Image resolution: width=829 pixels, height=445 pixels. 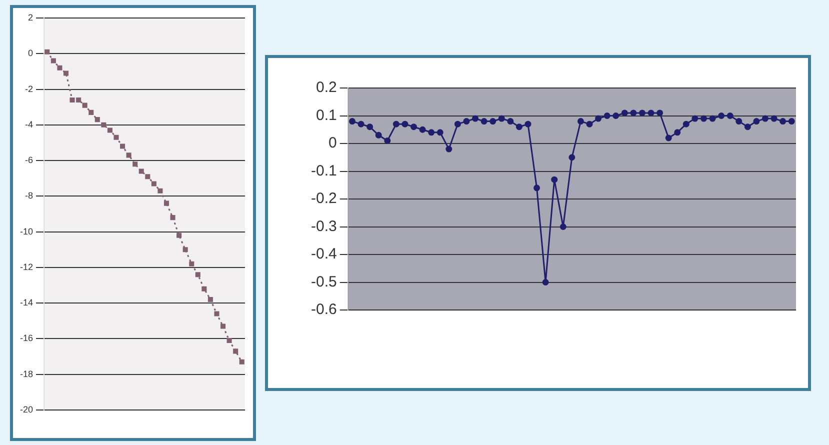 What do you see at coordinates (29, 160) in the screenshot?
I see `y-tick-label: -6` at bounding box center [29, 160].